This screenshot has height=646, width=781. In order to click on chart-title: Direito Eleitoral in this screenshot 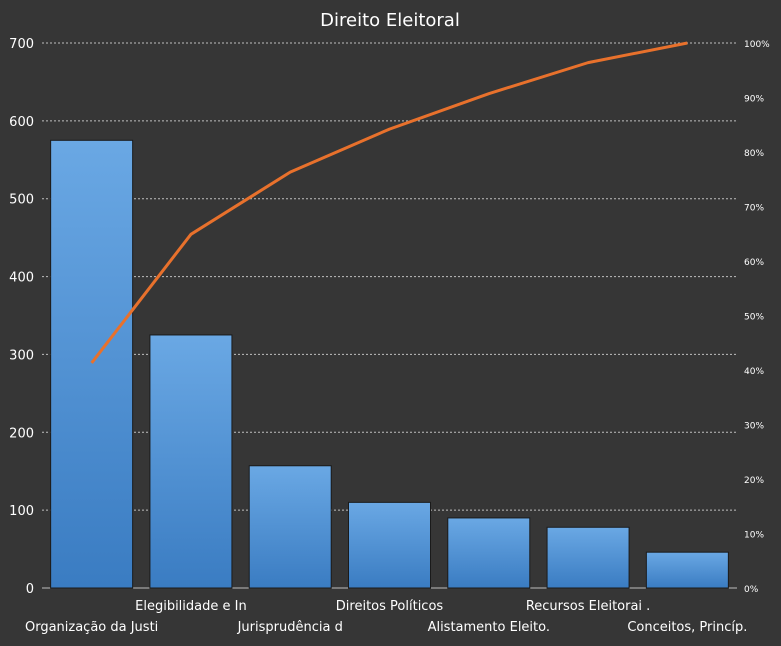, I will do `click(390, 20)`.